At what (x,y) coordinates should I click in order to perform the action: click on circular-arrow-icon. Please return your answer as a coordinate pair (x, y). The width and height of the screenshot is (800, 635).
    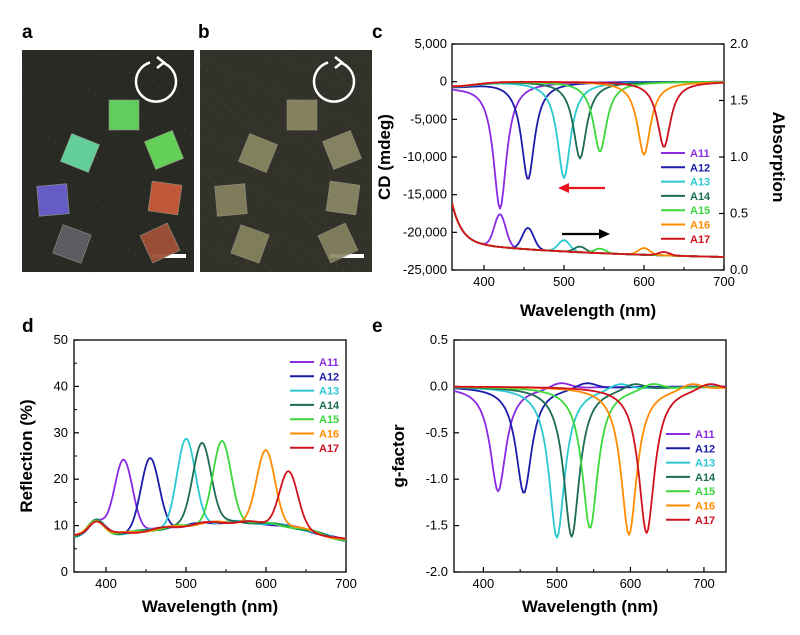
    Looking at the image, I should click on (334, 82).